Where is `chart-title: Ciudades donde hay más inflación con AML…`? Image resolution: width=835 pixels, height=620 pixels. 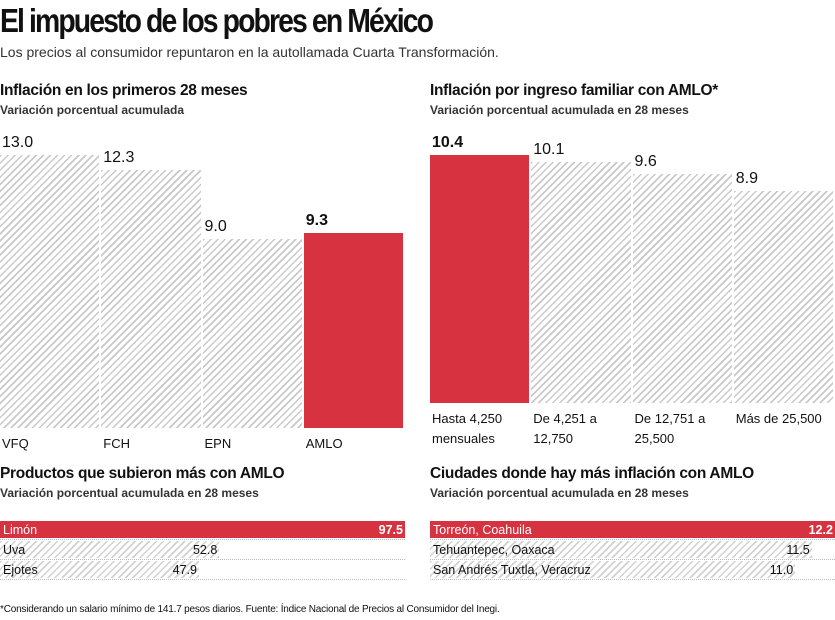 chart-title: Ciudades donde hay más inflación con AML… is located at coordinates (592, 473).